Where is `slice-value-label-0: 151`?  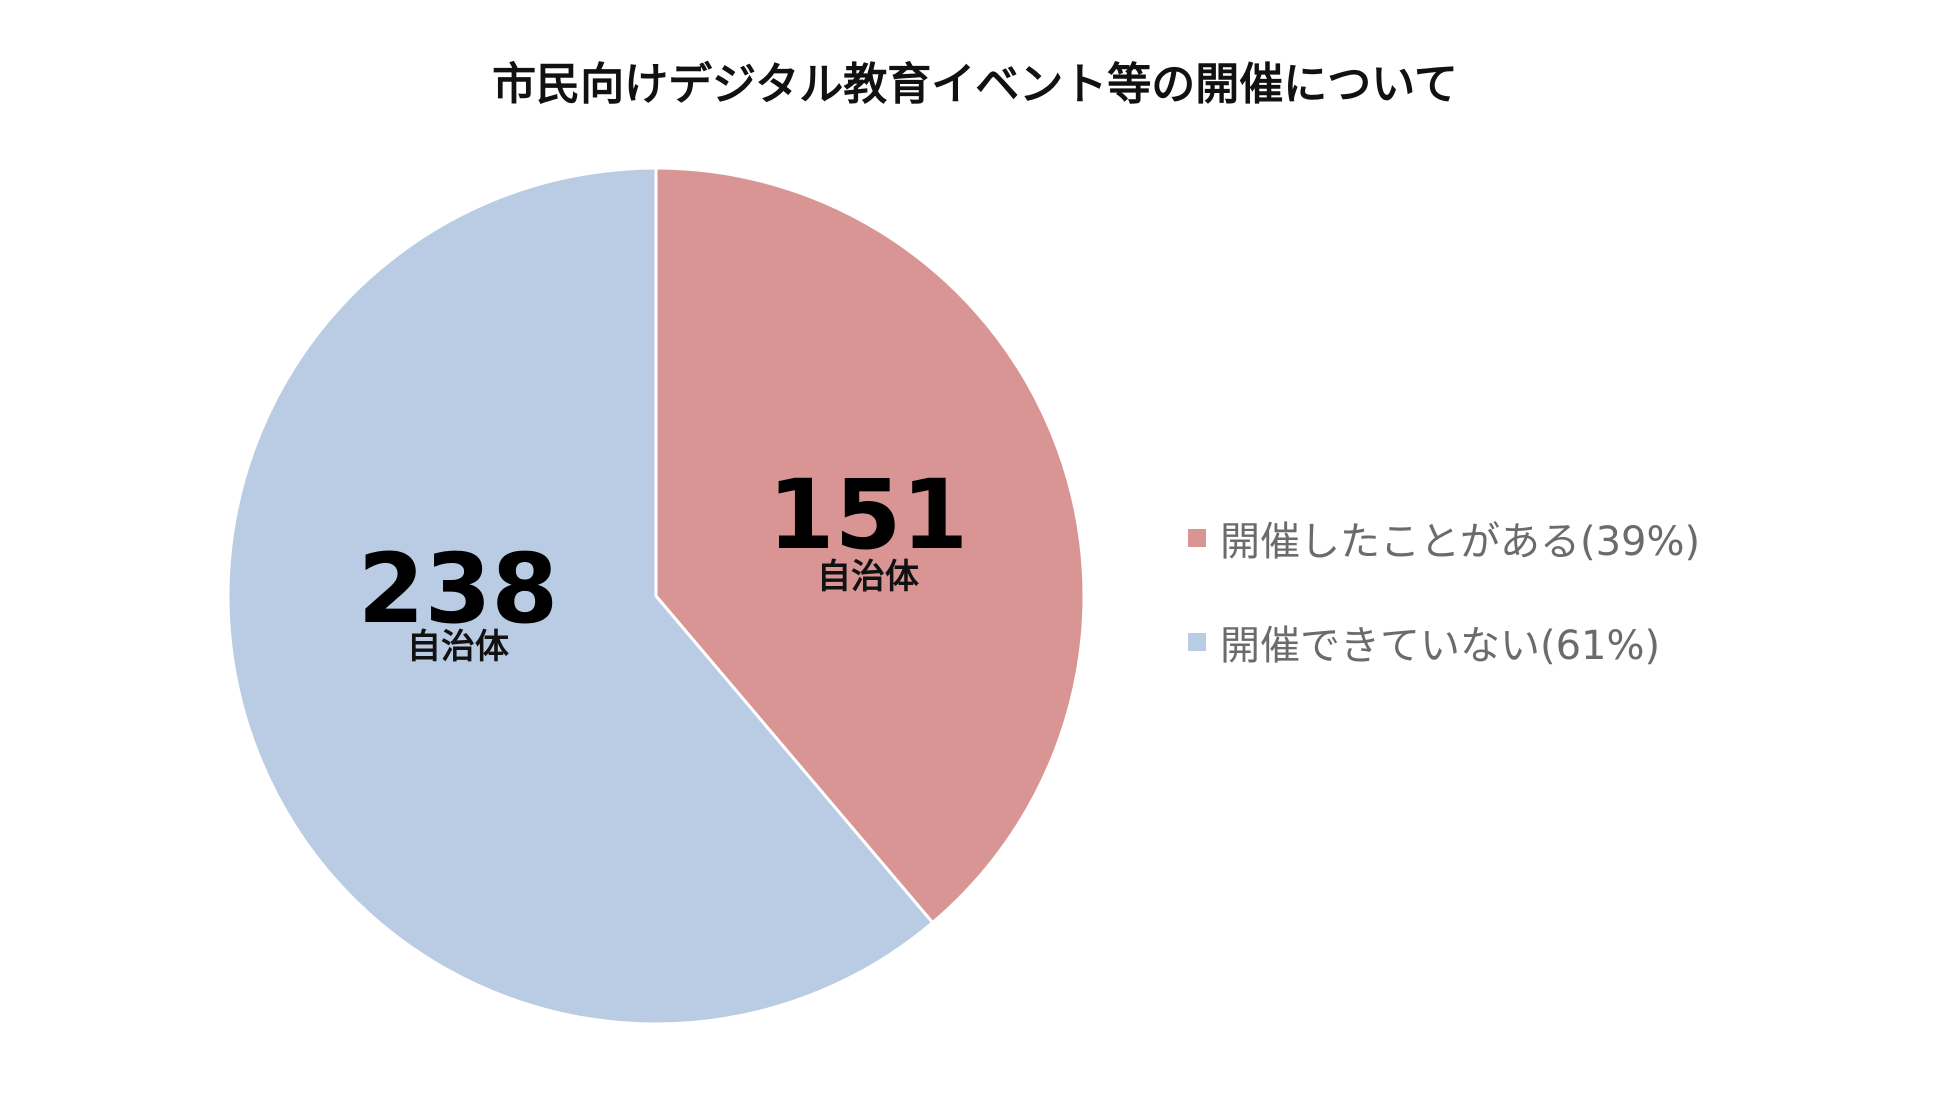
slice-value-label-0: 151 is located at coordinates (868, 515).